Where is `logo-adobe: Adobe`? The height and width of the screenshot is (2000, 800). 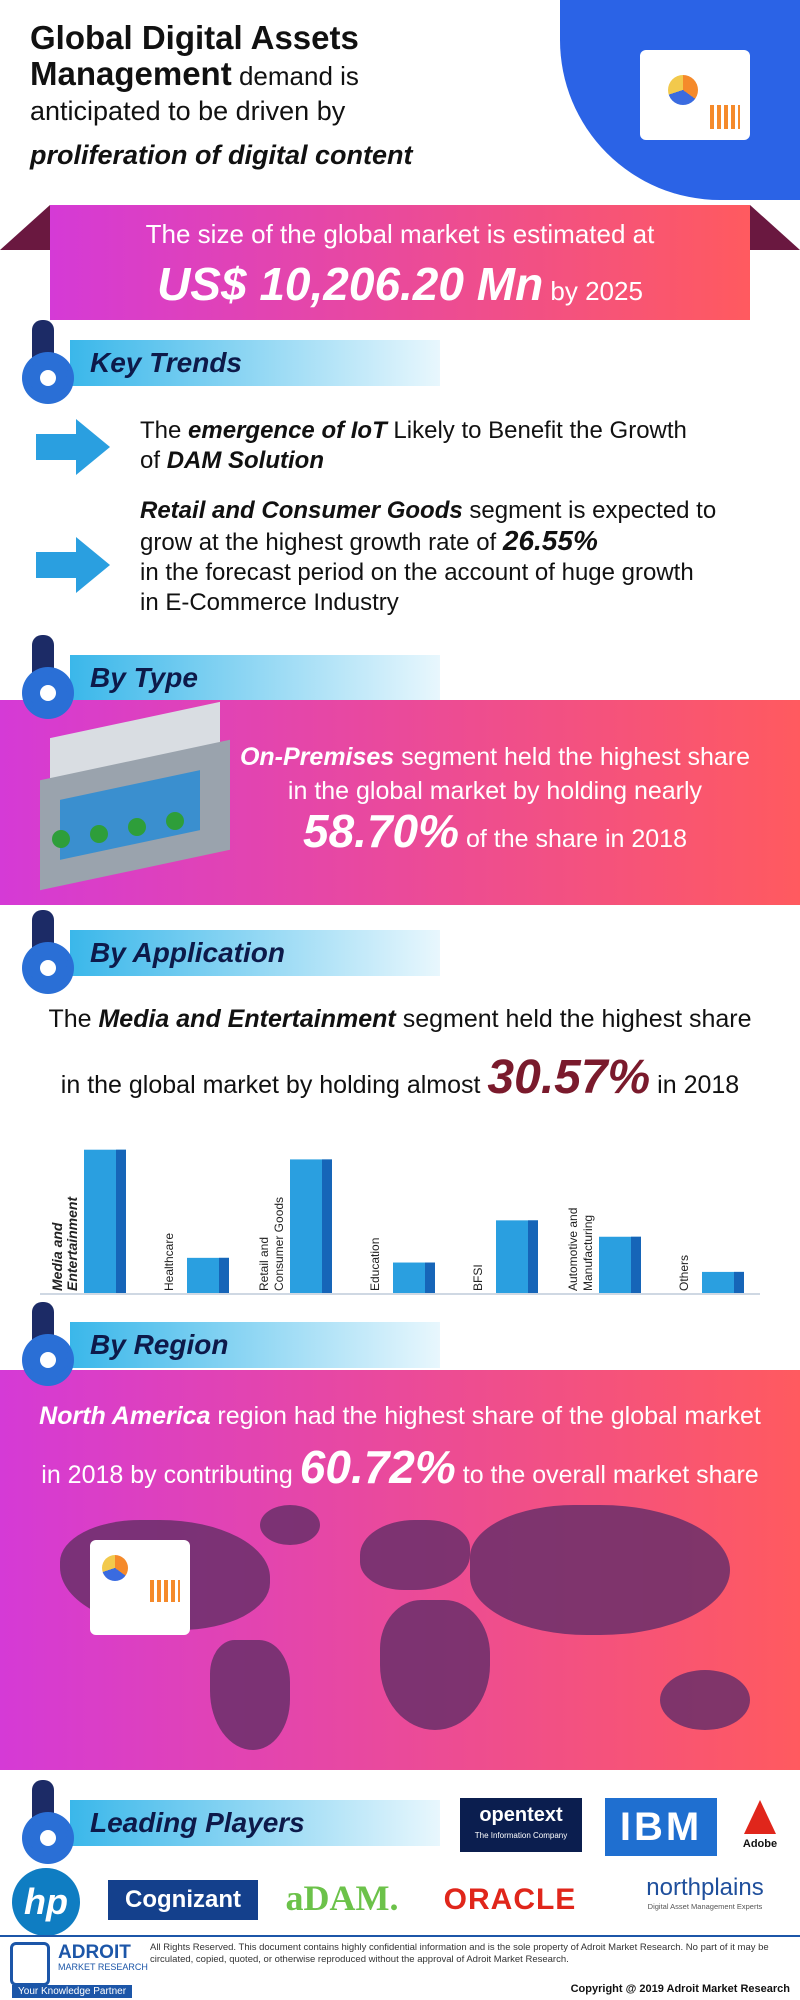 logo-adobe: Adobe is located at coordinates (760, 1825).